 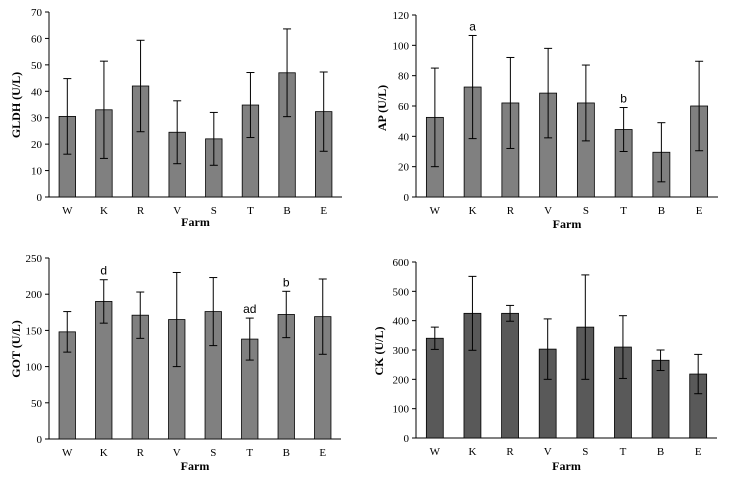 I want to click on gldh-x-tick-label: K, so click(x=104, y=211).